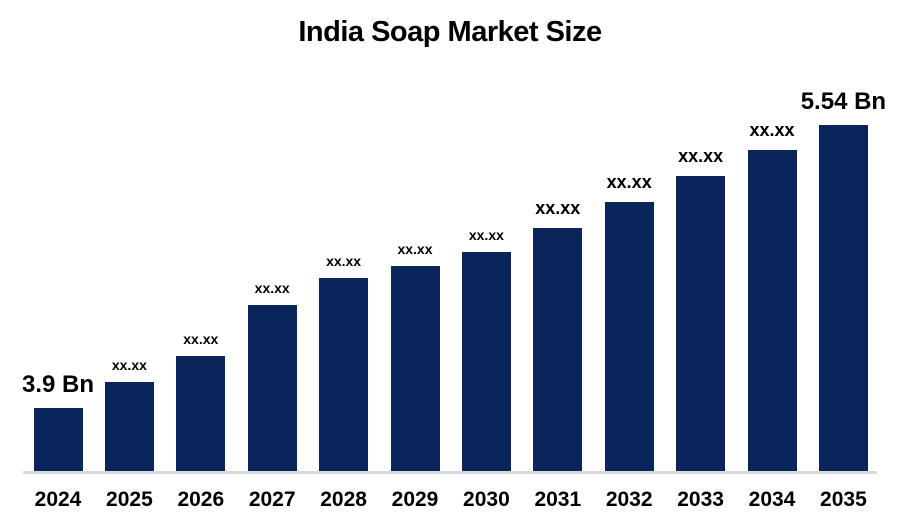 The image size is (900, 525). What do you see at coordinates (344, 374) in the screenshot?
I see `bar-2028` at bounding box center [344, 374].